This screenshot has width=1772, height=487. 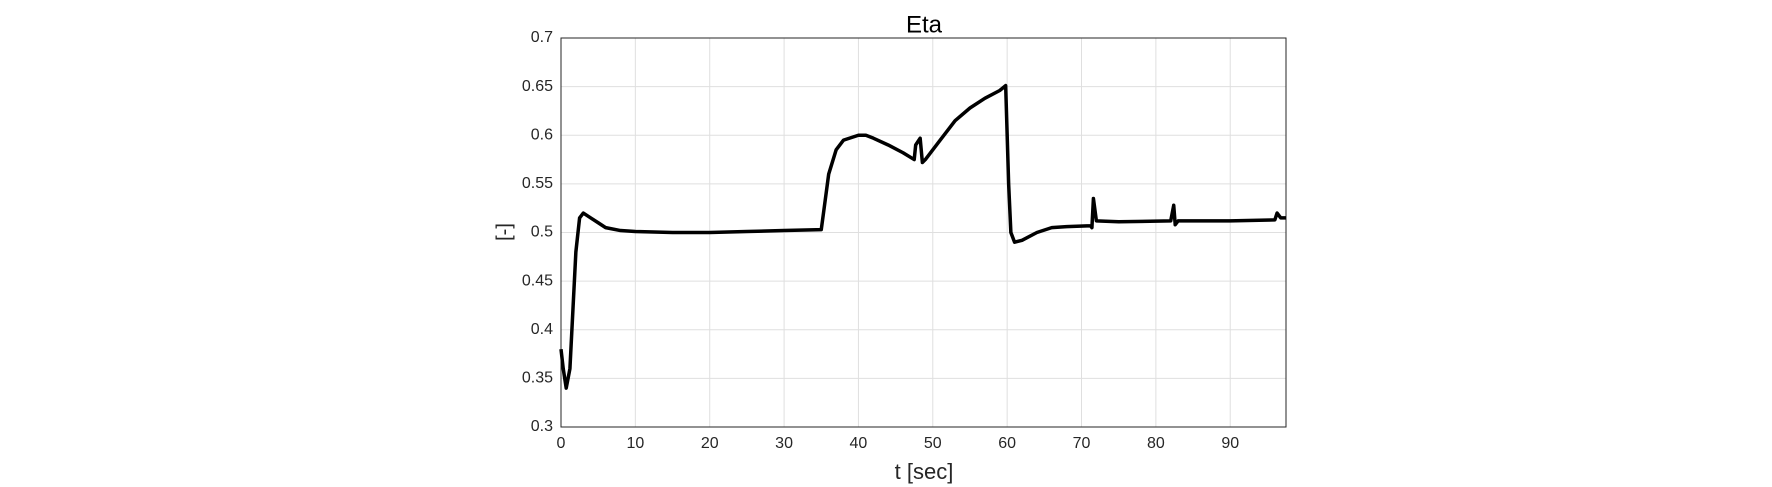 What do you see at coordinates (924, 24) in the screenshot?
I see `chart-title: Eta` at bounding box center [924, 24].